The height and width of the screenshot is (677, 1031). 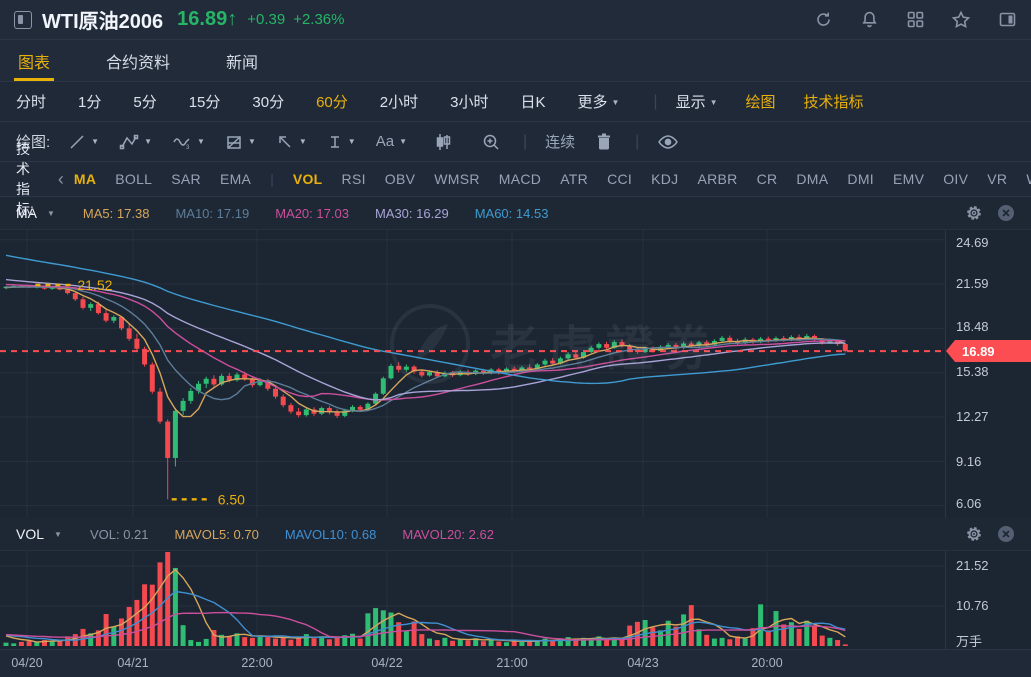 I want to click on titlebar-actions, so click(x=915, y=20).